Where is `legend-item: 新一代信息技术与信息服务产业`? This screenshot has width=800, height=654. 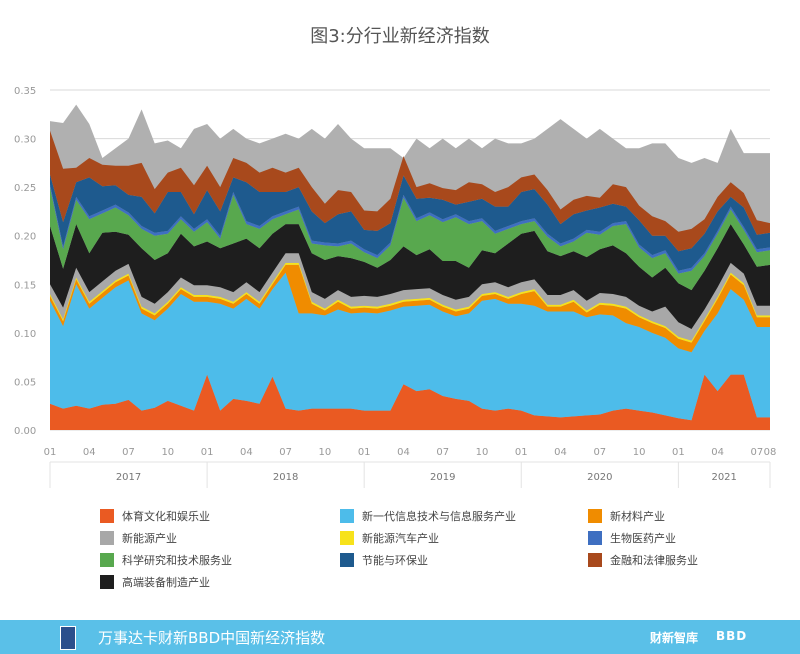 legend-item: 新一代信息技术与信息服务产业 is located at coordinates (428, 516).